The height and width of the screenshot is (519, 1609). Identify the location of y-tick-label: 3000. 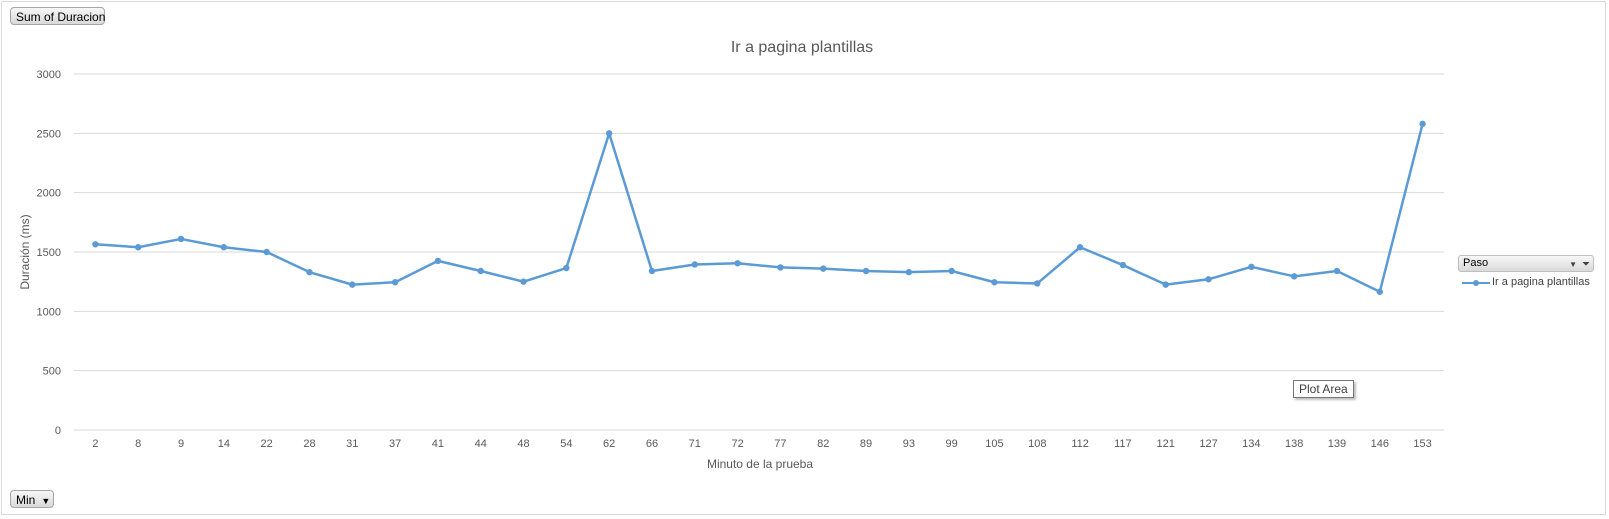
(49, 75).